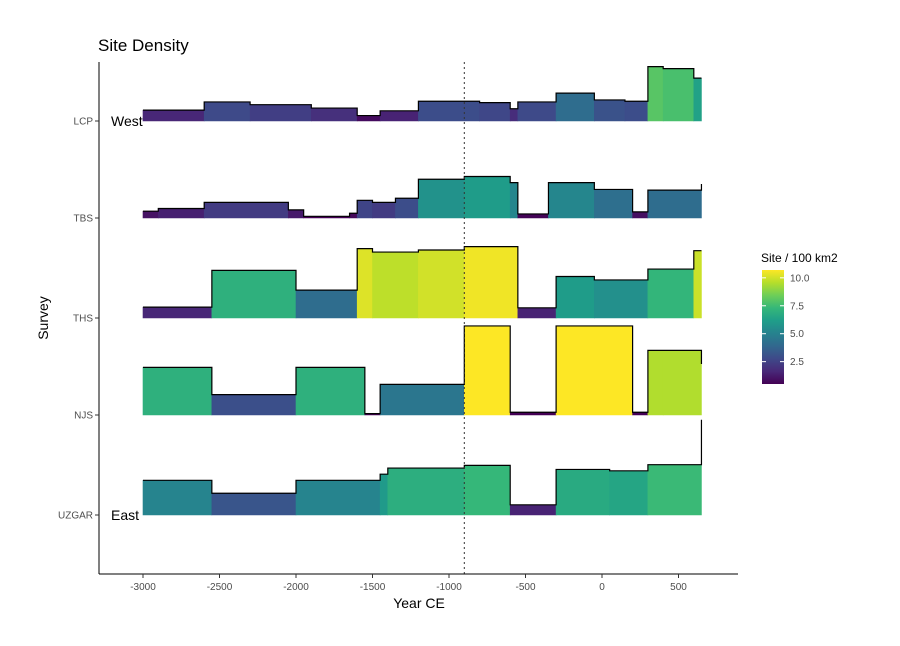 The image size is (900, 646). I want to click on x-tick-label: -1500, so click(373, 587).